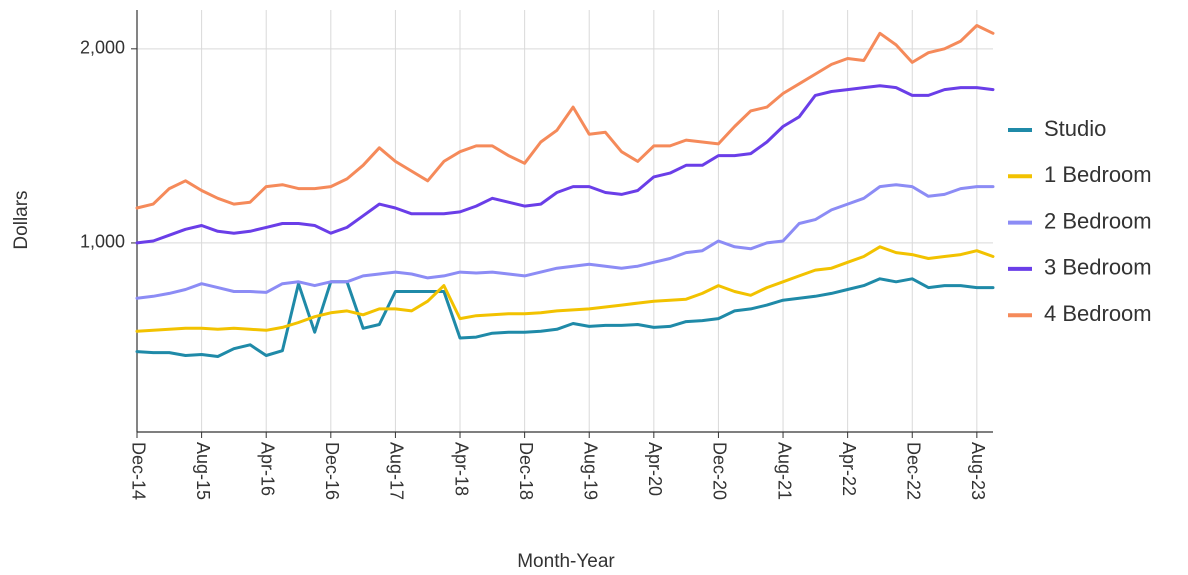 The width and height of the screenshot is (1188, 575). What do you see at coordinates (1098, 220) in the screenshot?
I see `legend-label: 2 Bedroom` at bounding box center [1098, 220].